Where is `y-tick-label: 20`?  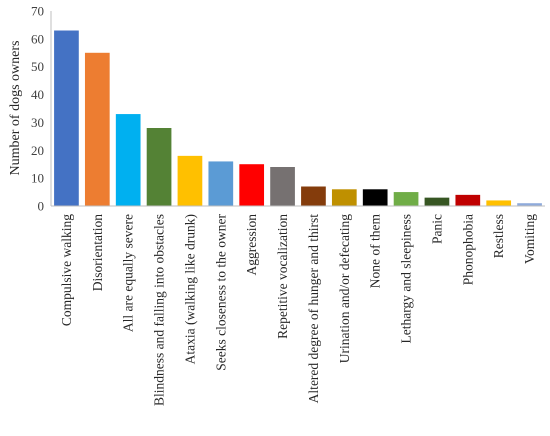
y-tick-label: 20 is located at coordinates (37, 150).